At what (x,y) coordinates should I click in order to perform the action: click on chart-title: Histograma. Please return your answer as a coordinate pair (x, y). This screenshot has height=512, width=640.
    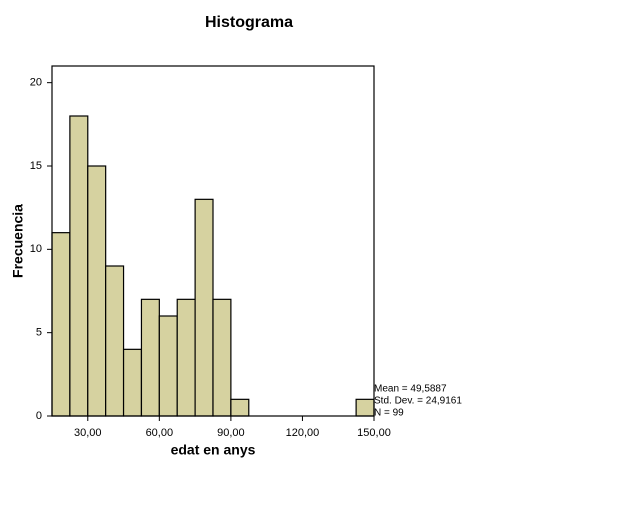
    Looking at the image, I should click on (249, 22).